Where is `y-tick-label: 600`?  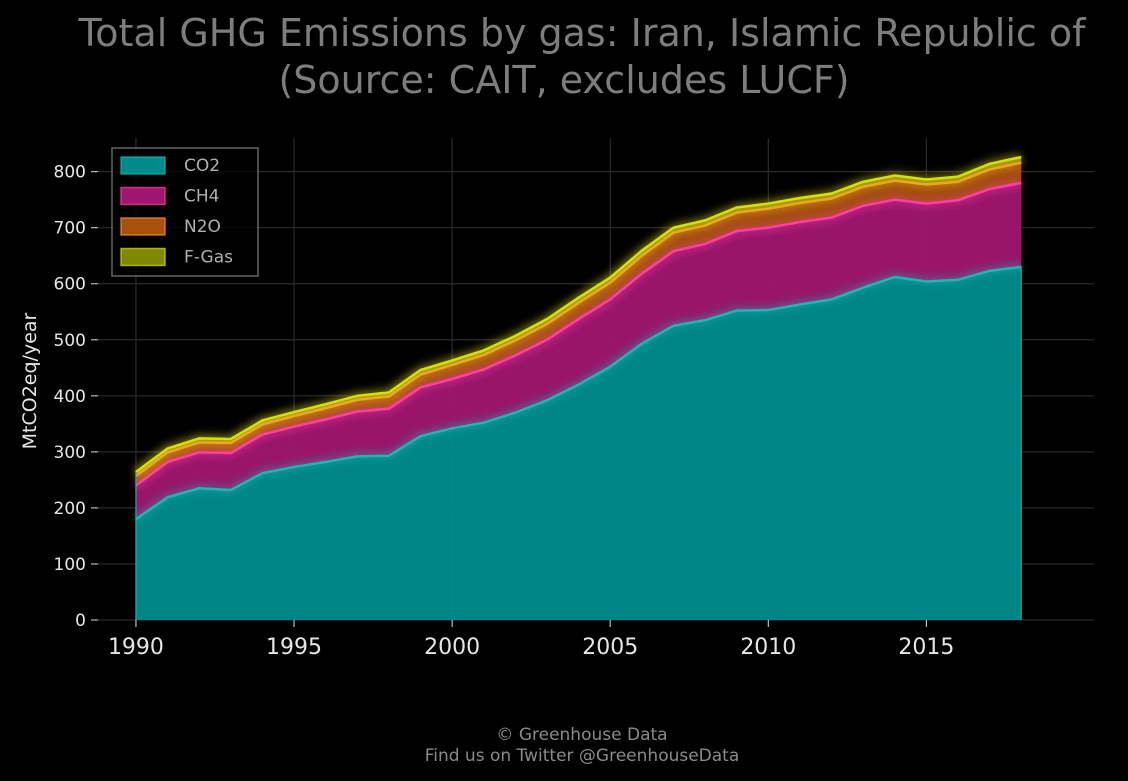
y-tick-label: 600 is located at coordinates (70, 285).